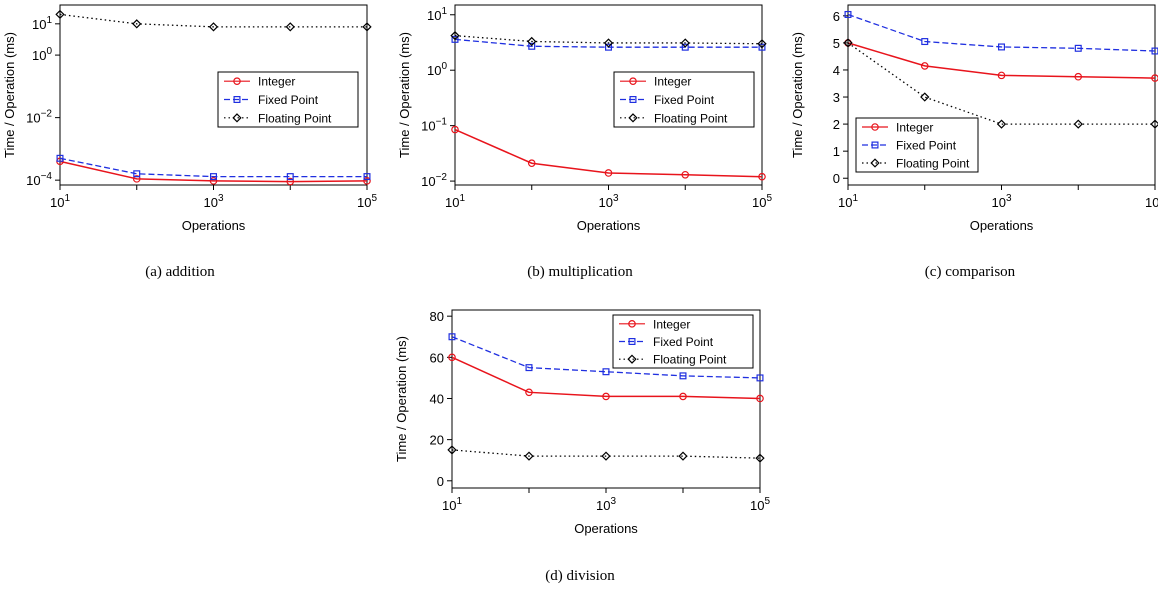 The image size is (1158, 593). I want to click on y-tick-label: 40, so click(437, 398).